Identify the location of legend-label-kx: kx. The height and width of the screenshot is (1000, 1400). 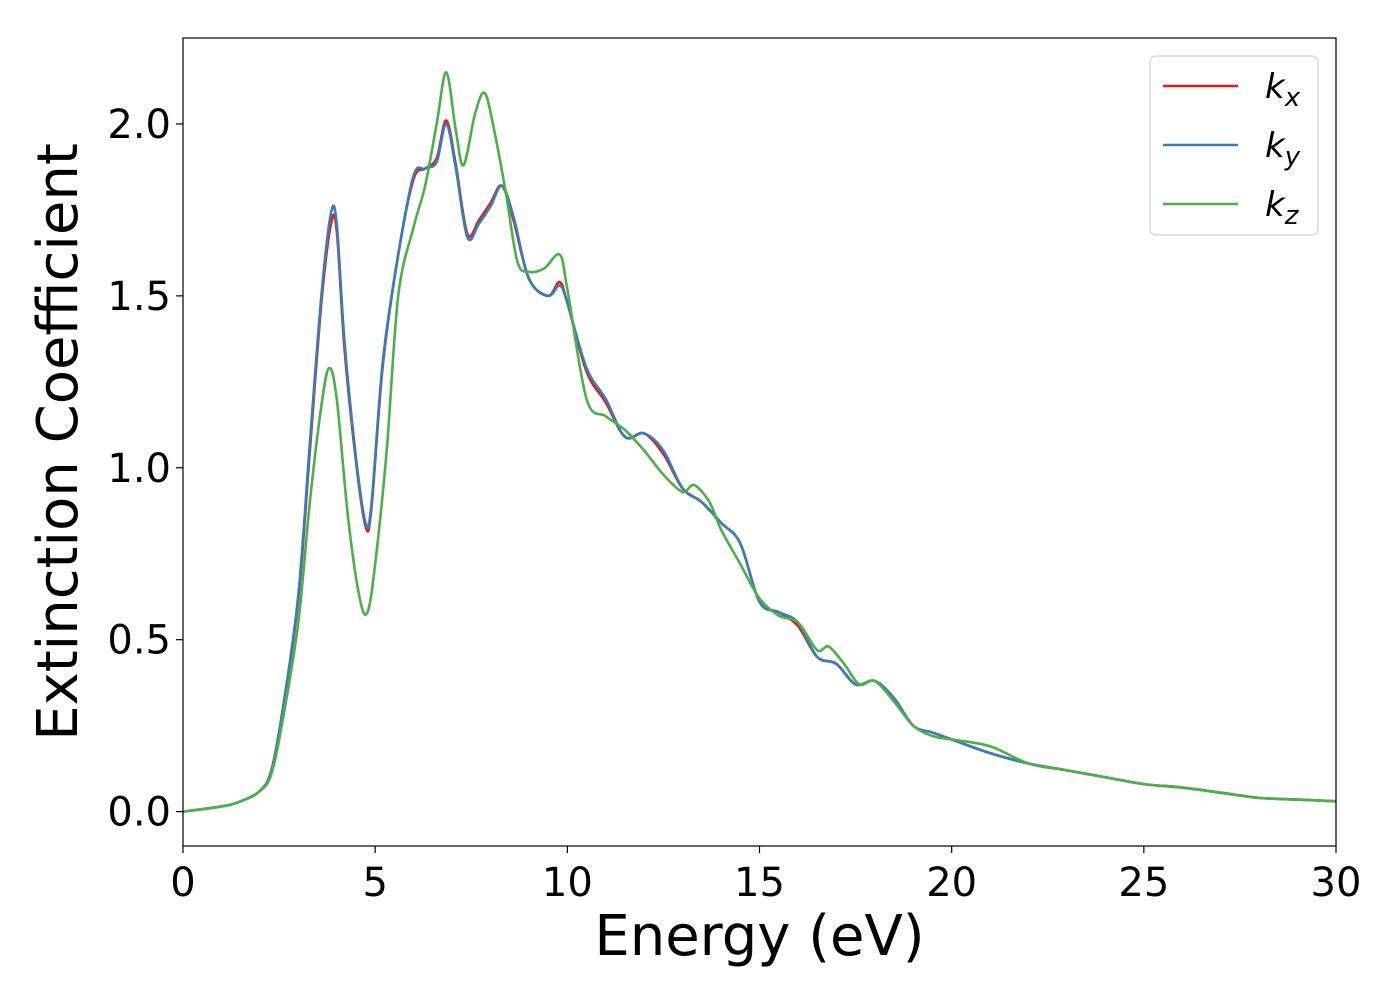
(1283, 90).